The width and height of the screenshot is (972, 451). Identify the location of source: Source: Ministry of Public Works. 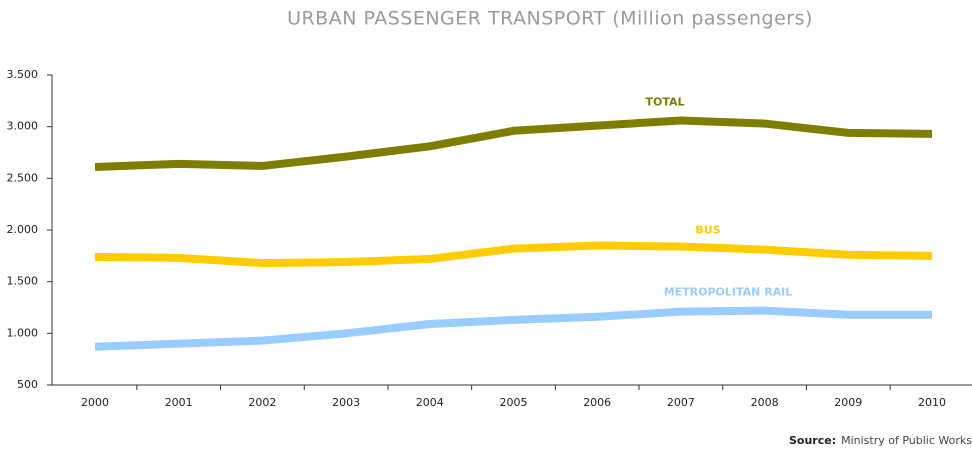
(880, 440).